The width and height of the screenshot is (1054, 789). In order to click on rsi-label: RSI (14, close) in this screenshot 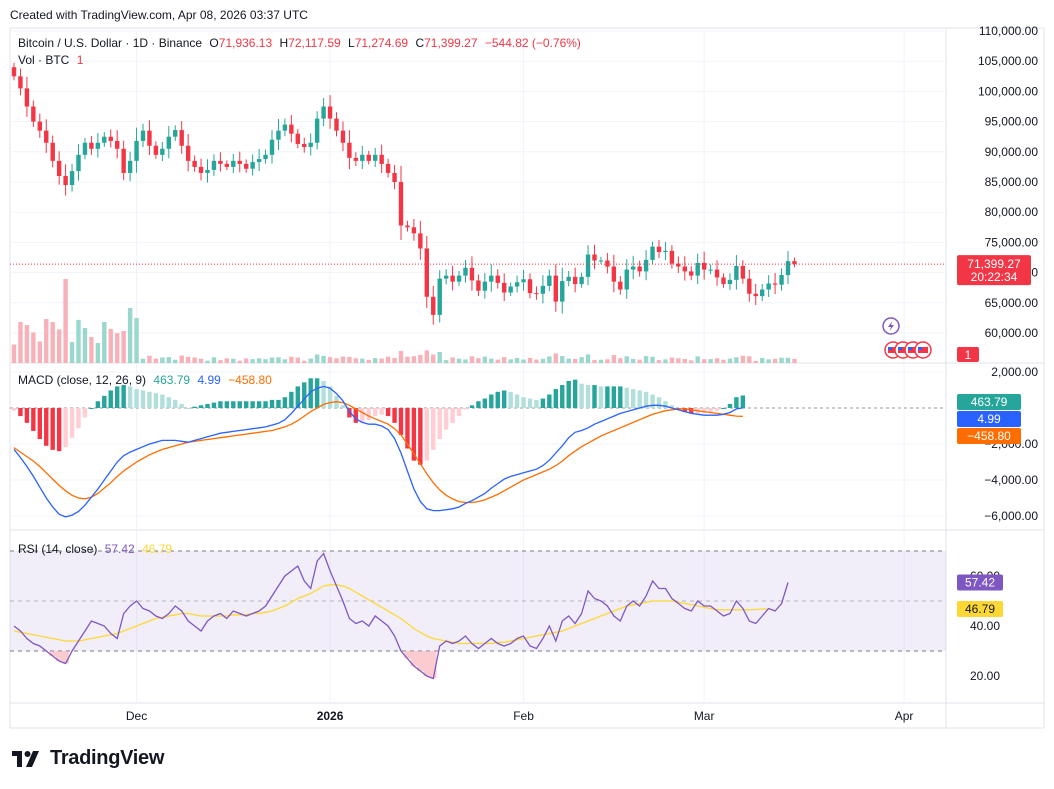, I will do `click(58, 549)`.